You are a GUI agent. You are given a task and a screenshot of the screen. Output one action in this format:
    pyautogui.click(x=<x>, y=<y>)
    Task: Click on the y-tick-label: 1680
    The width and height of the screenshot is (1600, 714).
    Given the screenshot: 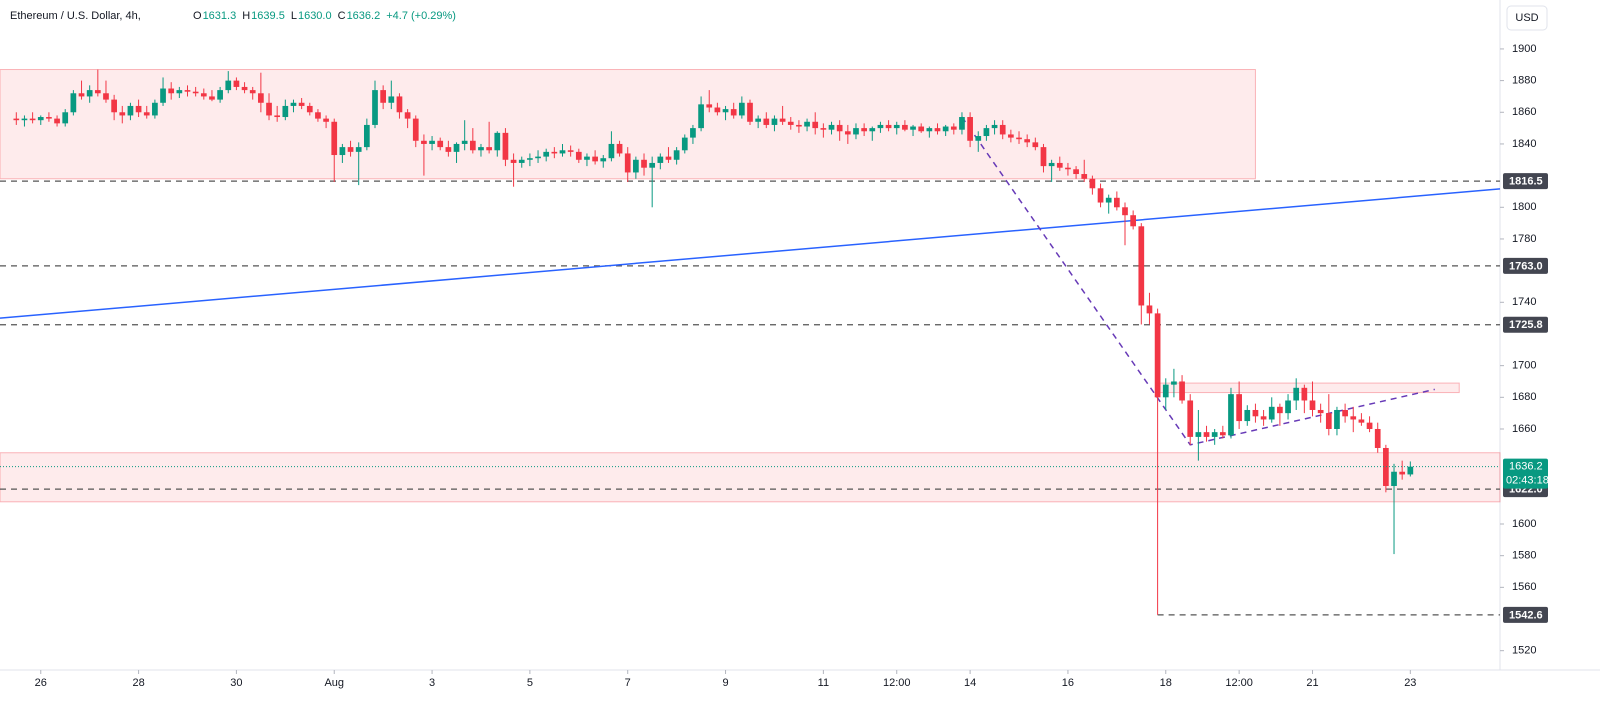 What is the action you would take?
    pyautogui.click(x=1524, y=397)
    